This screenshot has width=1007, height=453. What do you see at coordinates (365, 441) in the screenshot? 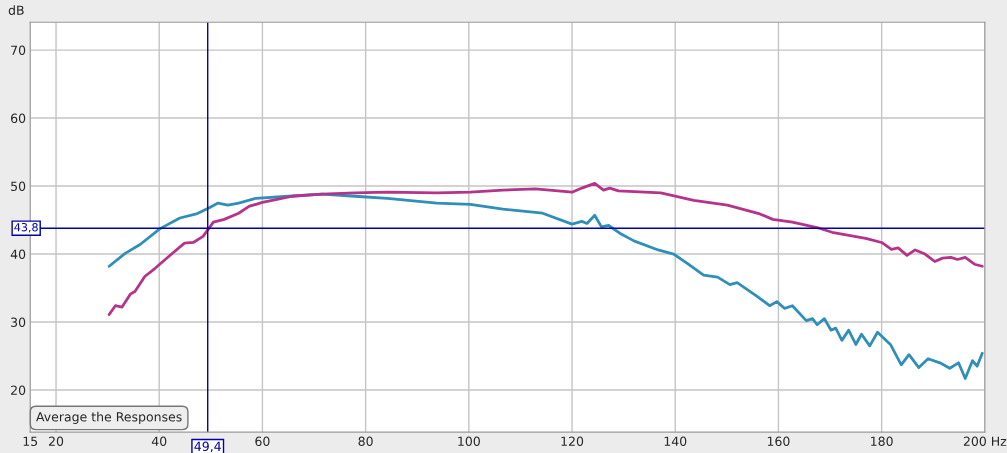
I see `x-tick-label: 80` at bounding box center [365, 441].